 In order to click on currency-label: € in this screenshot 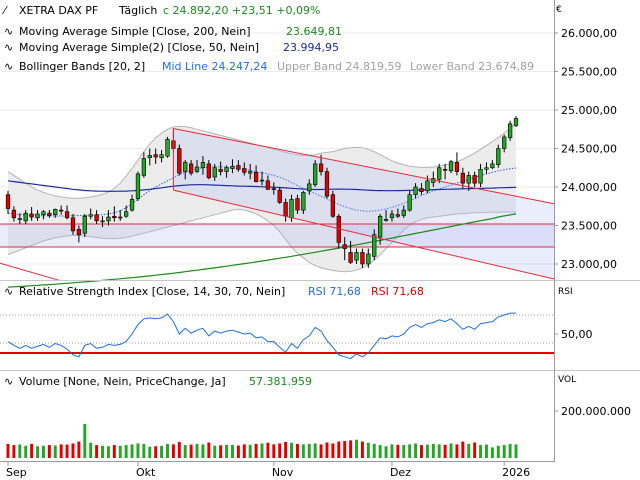, I will do `click(559, 10)`.